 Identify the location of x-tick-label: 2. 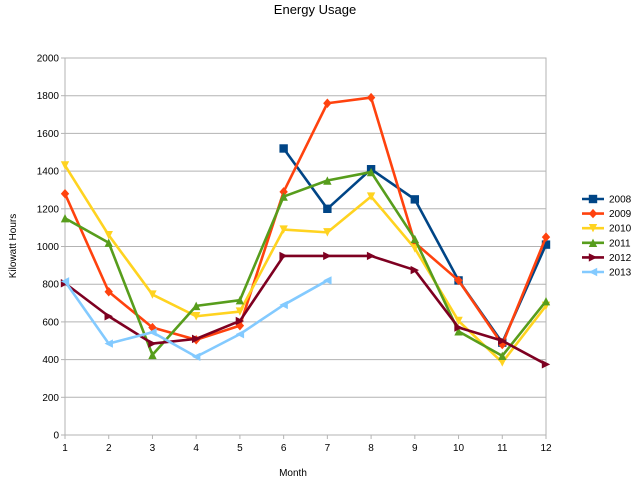
(109, 448).